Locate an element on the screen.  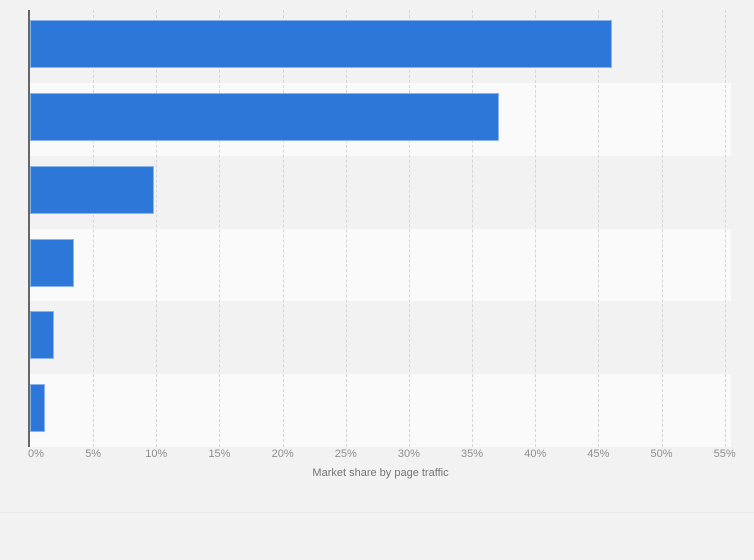
x-tick-label: 30% is located at coordinates (408, 454).